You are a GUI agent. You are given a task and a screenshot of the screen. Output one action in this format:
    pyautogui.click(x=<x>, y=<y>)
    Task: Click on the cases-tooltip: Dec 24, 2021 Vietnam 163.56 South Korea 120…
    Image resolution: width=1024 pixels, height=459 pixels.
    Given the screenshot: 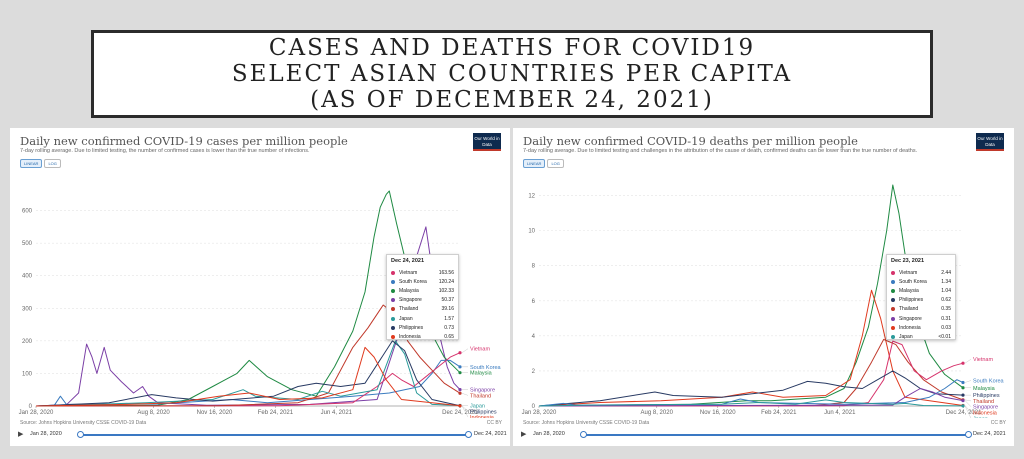 What is the action you would take?
    pyautogui.click(x=422, y=297)
    